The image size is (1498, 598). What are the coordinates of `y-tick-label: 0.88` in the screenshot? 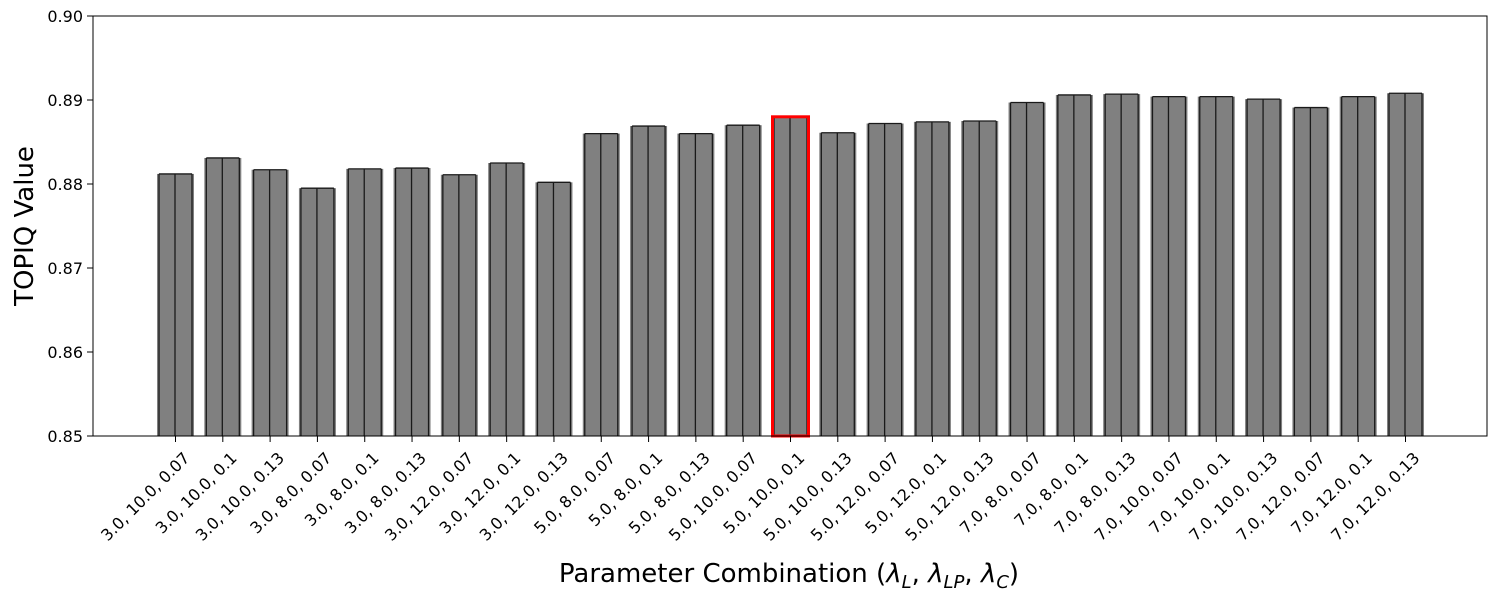 It's located at (65, 184).